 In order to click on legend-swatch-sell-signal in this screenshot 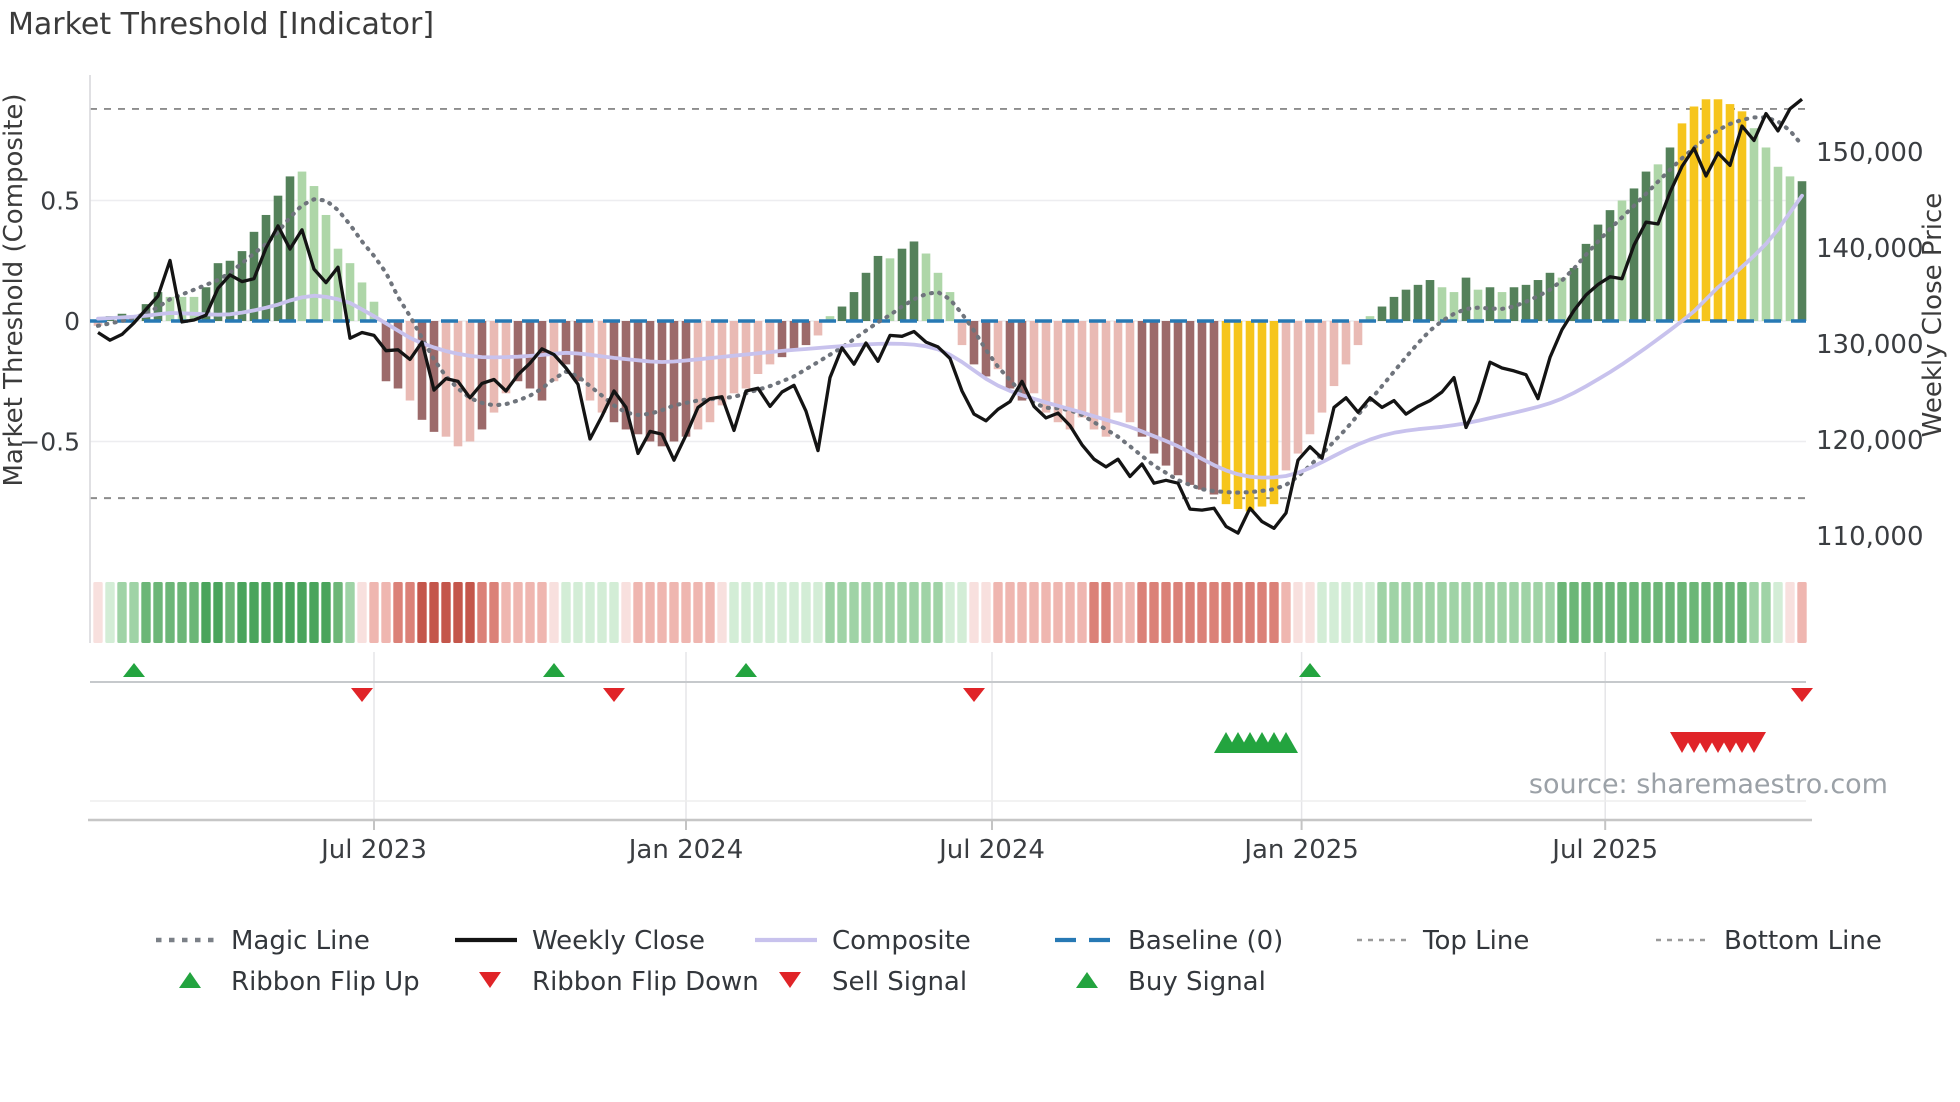, I will do `click(790, 980)`.